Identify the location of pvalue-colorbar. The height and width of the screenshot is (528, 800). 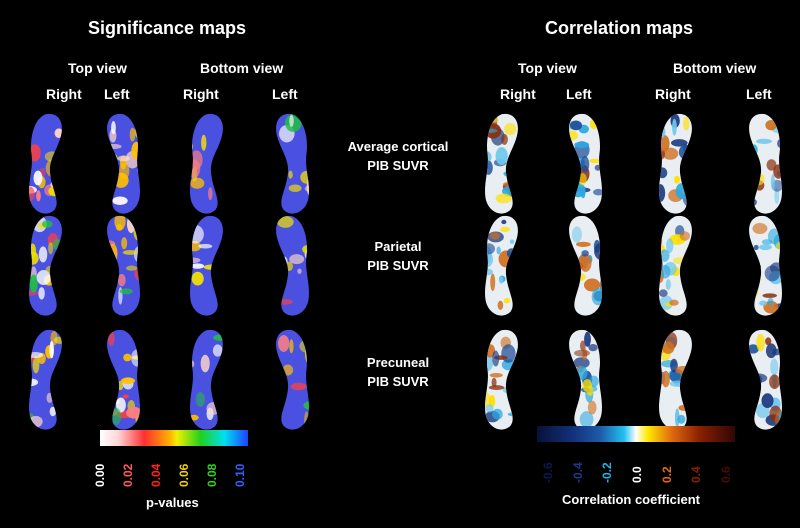
(174, 438).